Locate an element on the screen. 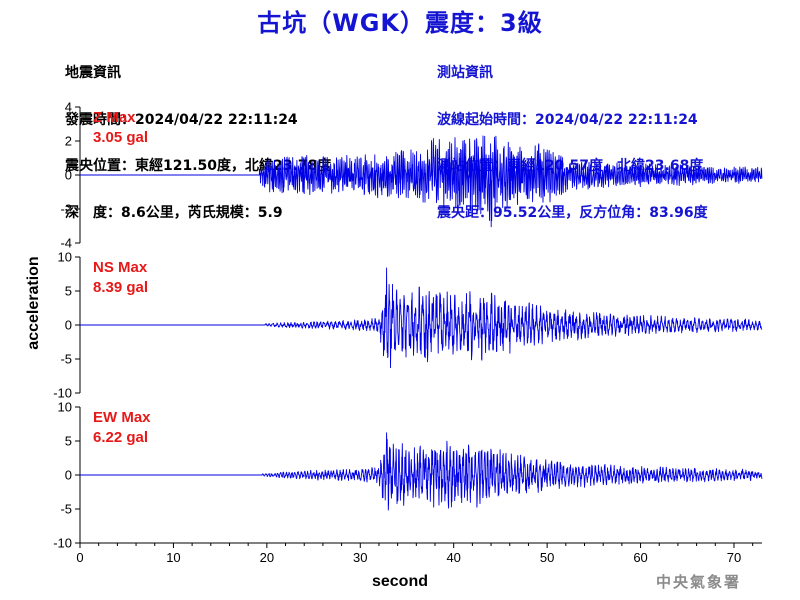 Image resolution: width=800 pixels, height=600 pixels. x-tick-label: 40 is located at coordinates (453, 557).